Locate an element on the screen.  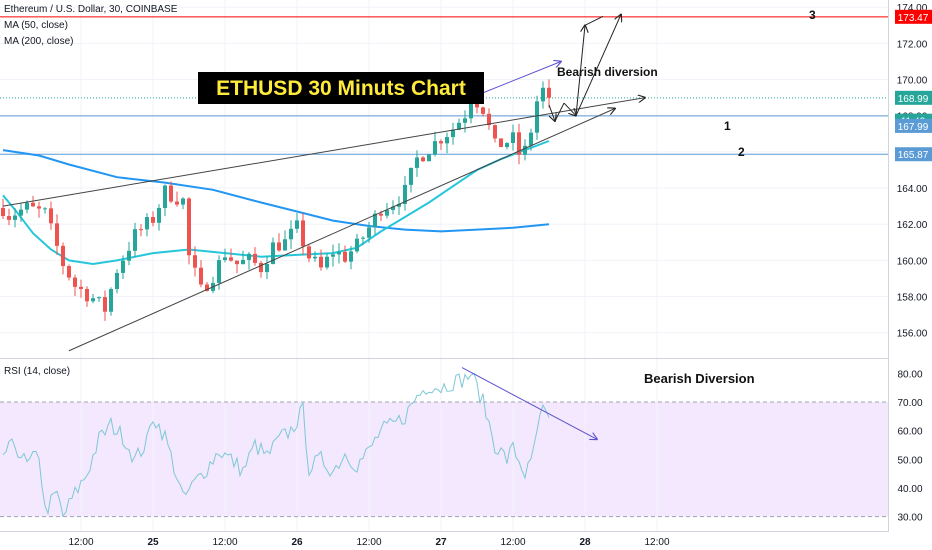
legend-rsi: RSI (14, close) is located at coordinates (37, 371).